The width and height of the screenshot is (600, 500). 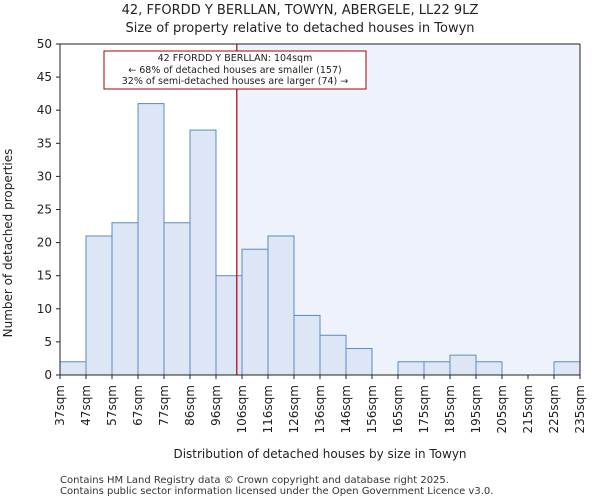 What do you see at coordinates (294, 409) in the screenshot?
I see `x-tick-label: 126sqm` at bounding box center [294, 409].